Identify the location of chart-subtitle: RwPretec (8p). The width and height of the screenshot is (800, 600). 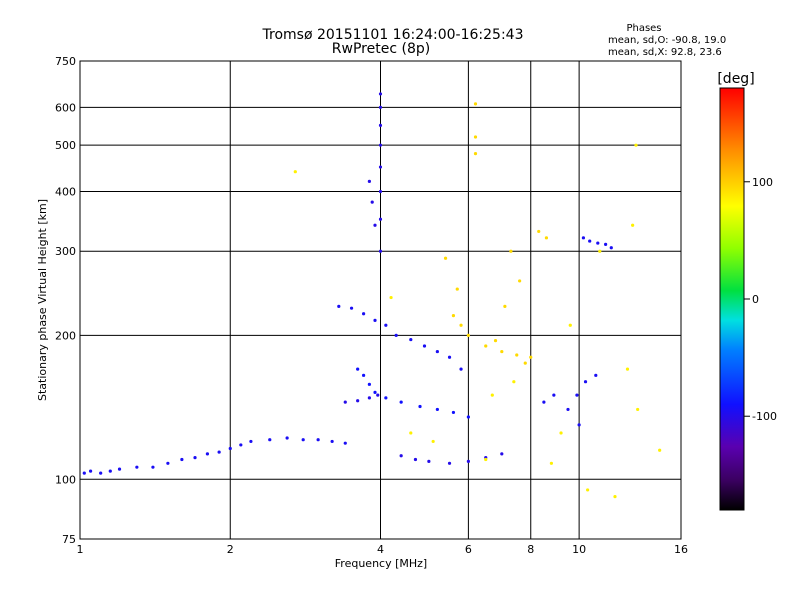
(381, 49).